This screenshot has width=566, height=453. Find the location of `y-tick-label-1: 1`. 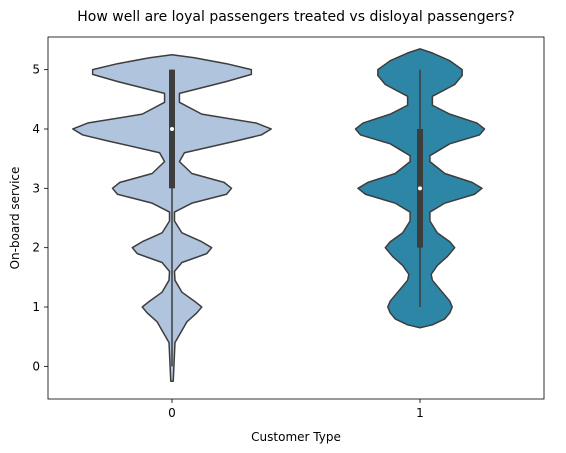

y-tick-label-1: 1 is located at coordinates (36, 307).